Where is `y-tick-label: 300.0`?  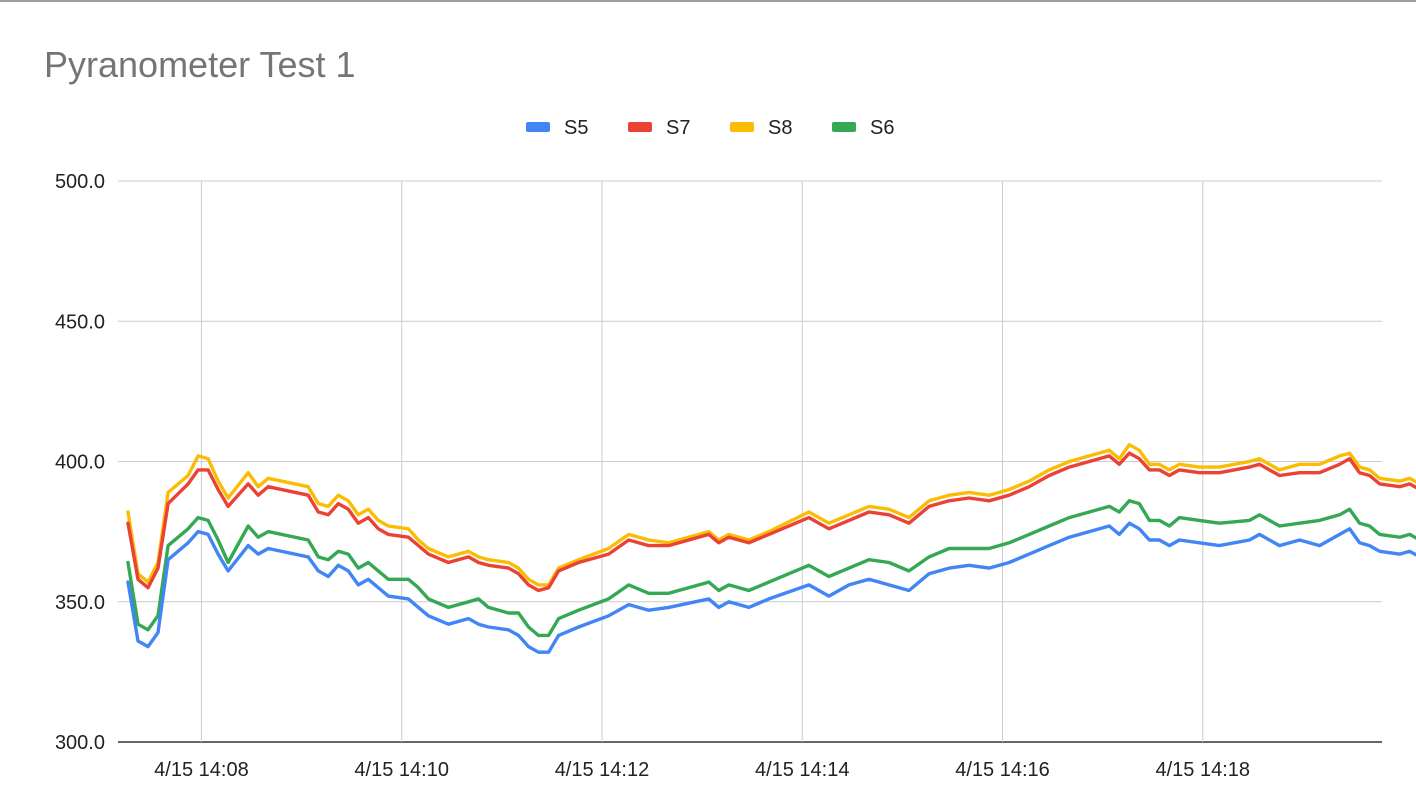 y-tick-label: 300.0 is located at coordinates (80, 743).